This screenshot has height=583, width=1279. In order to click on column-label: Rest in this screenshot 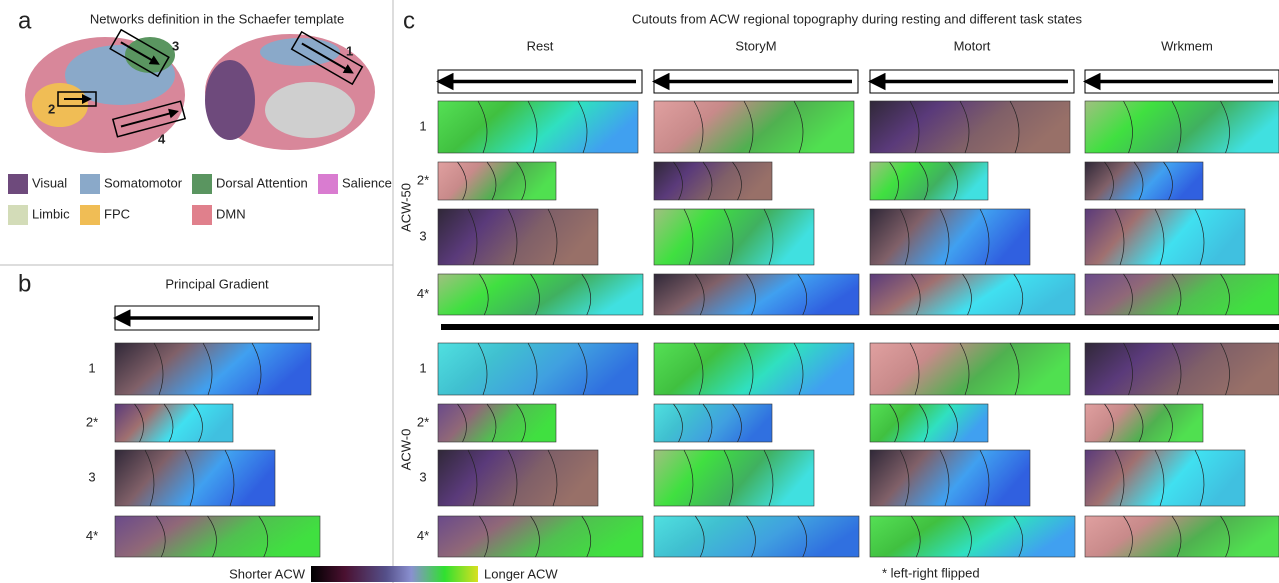, I will do `click(540, 45)`.